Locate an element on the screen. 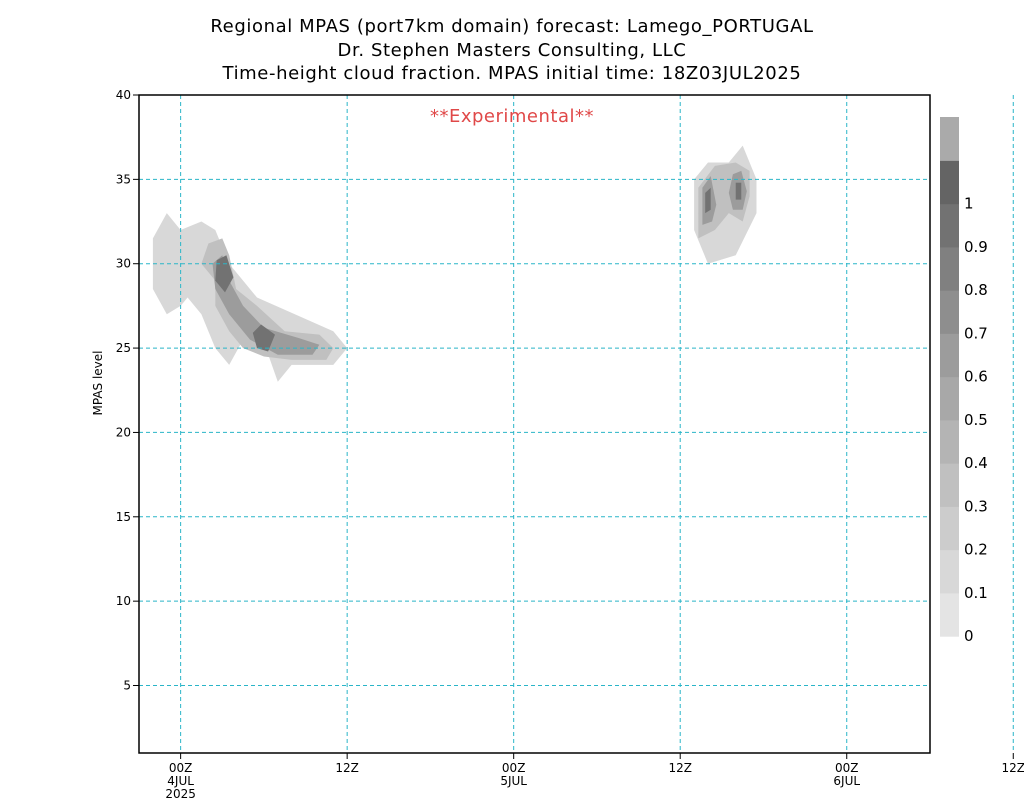 The image size is (1024, 800). colorbar-label: 1 is located at coordinates (969, 204).